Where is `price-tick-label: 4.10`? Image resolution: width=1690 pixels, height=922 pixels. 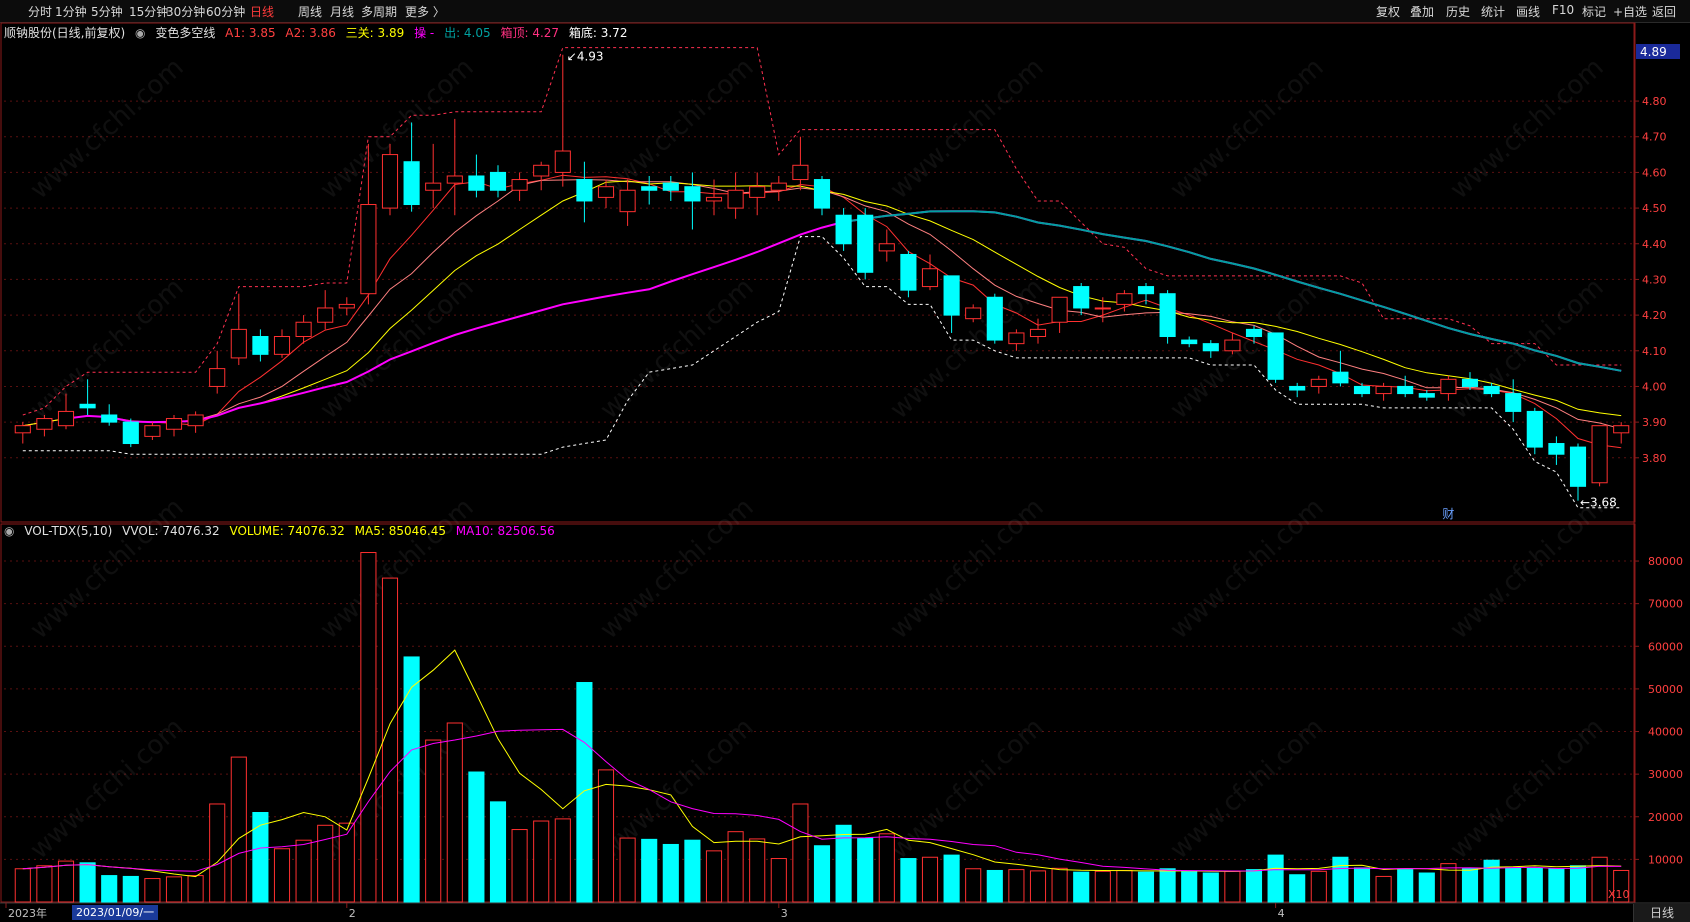
price-tick-label: 4.10 is located at coordinates (1654, 351).